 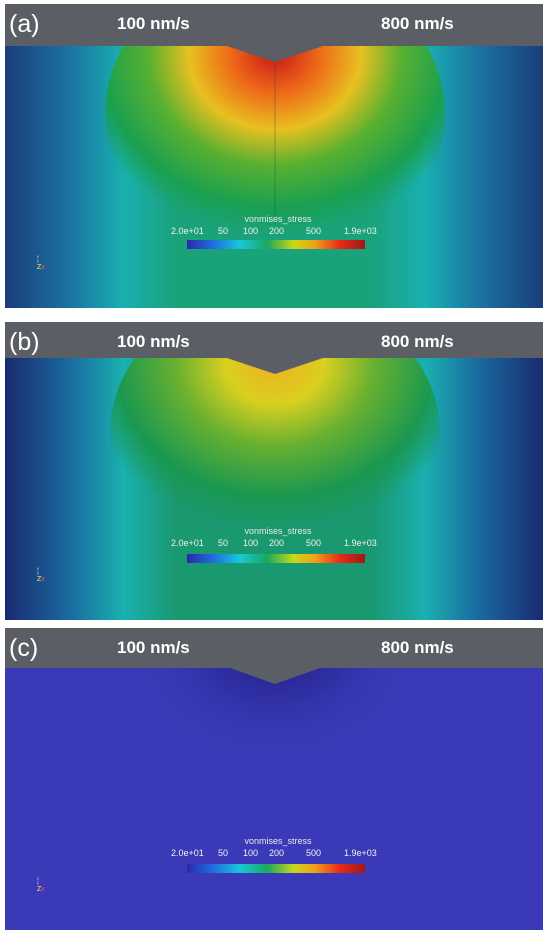 What do you see at coordinates (276, 244) in the screenshot?
I see `colorbar-a` at bounding box center [276, 244].